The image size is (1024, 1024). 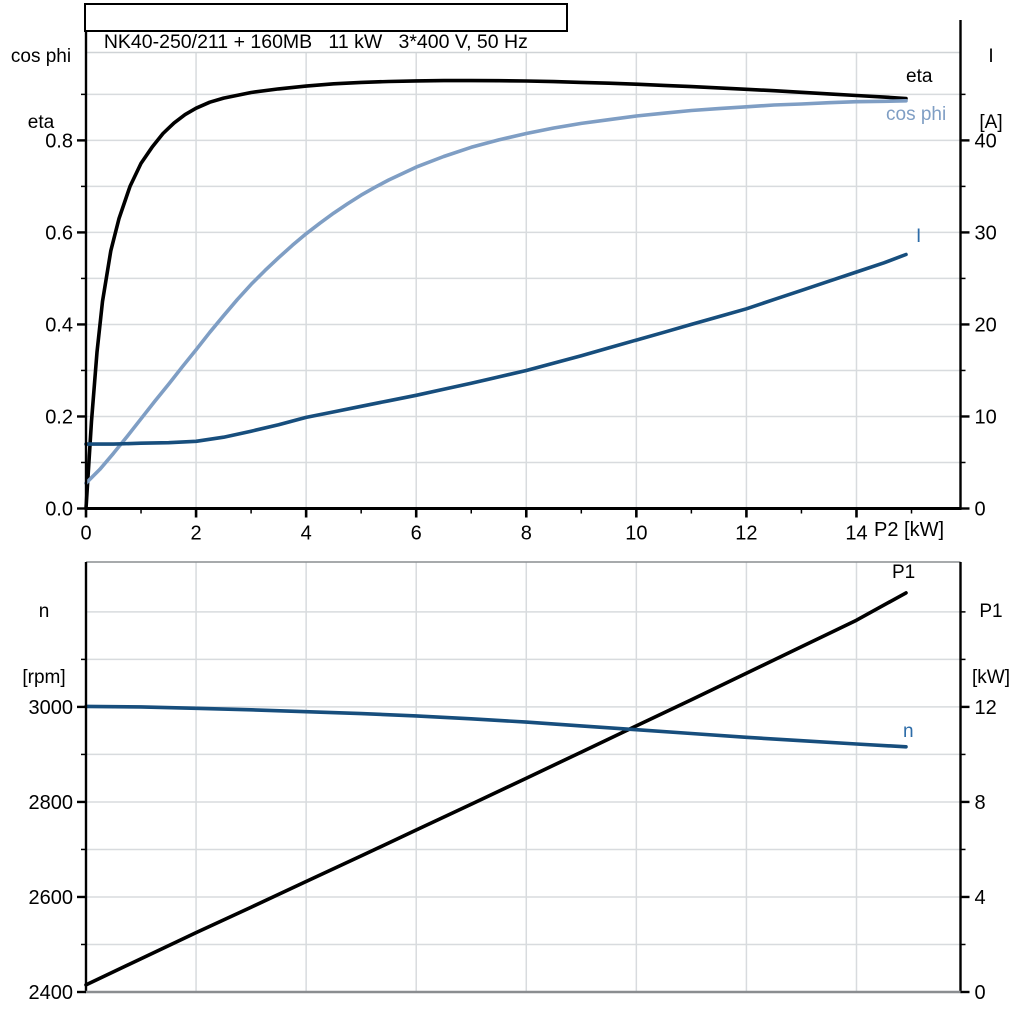 I want to click on motor-curves-top-yl-tick: 0.6, so click(x=59, y=233).